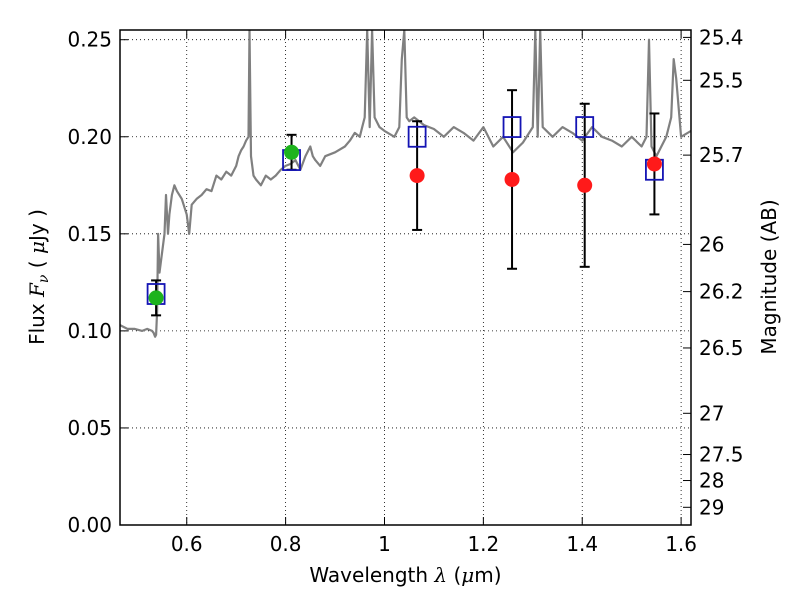  What do you see at coordinates (89, 137) in the screenshot?
I see `y-tick-label: 0.20` at bounding box center [89, 137].